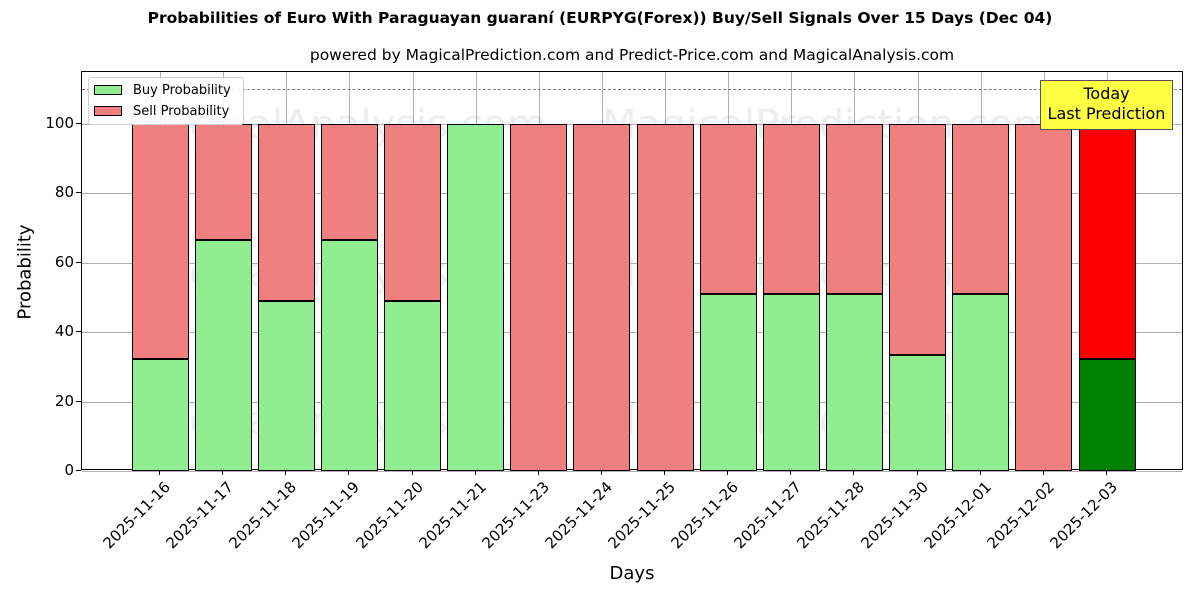 The height and width of the screenshot is (600, 1200). Describe the element at coordinates (389, 515) in the screenshot. I see `x-tick-label: 2025-11-20` at that location.